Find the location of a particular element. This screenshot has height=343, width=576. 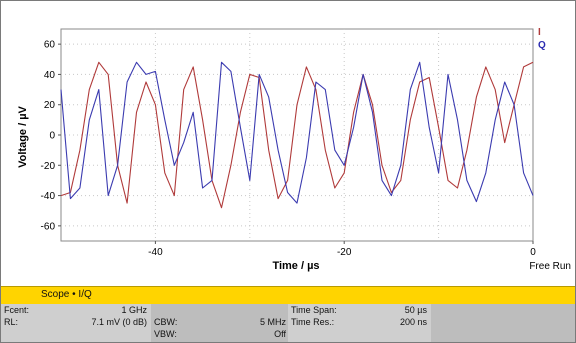

x-tick-label: -20 is located at coordinates (344, 252).